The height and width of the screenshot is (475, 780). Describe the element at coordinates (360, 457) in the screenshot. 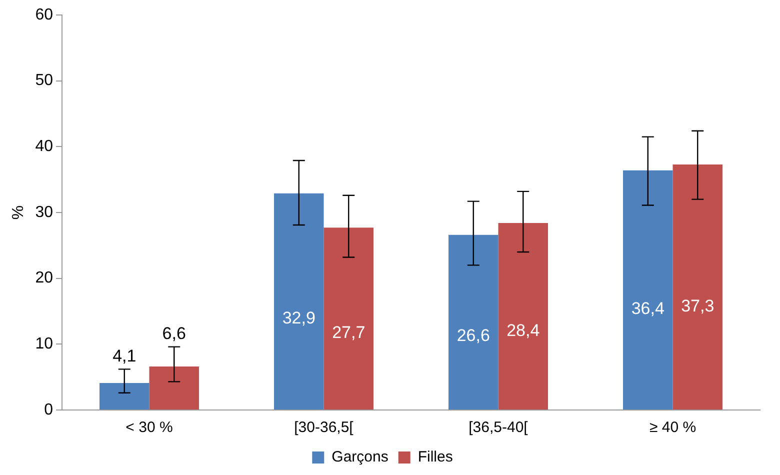

I see `legend-label: Garçons` at that location.